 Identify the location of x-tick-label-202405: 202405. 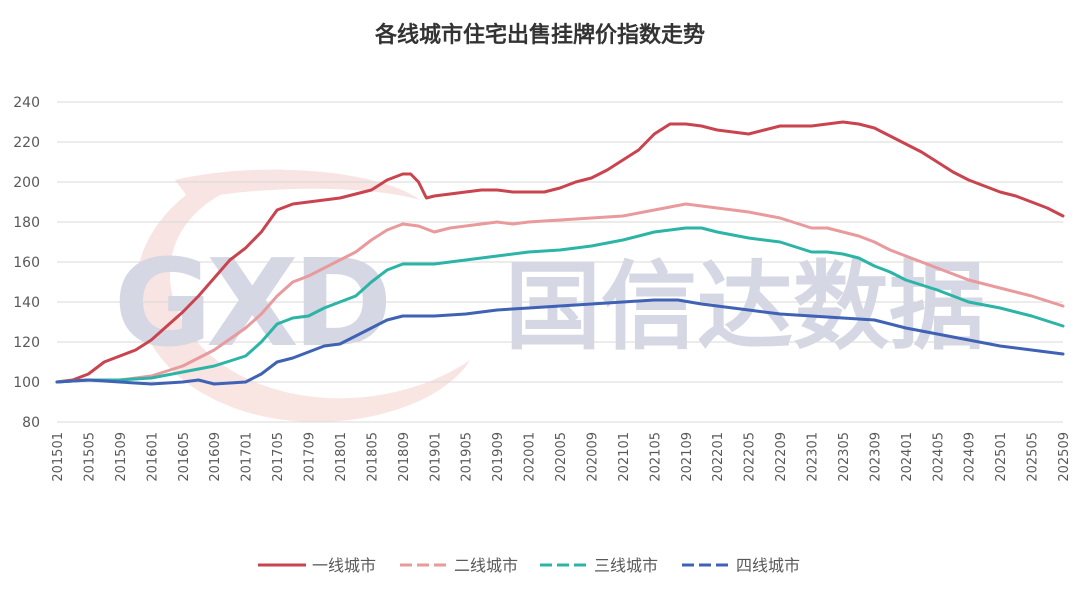
(938, 457).